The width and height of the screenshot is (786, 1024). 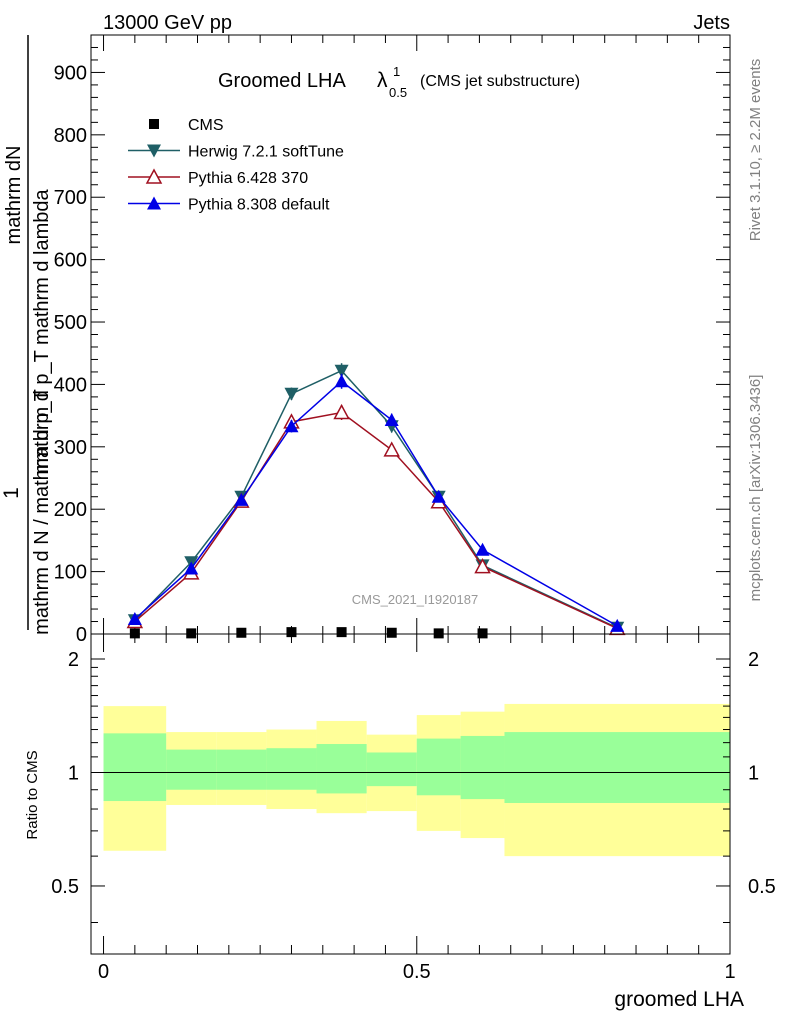 What do you see at coordinates (73, 773) in the screenshot?
I see `ratio-y-tick-label: 1` at bounding box center [73, 773].